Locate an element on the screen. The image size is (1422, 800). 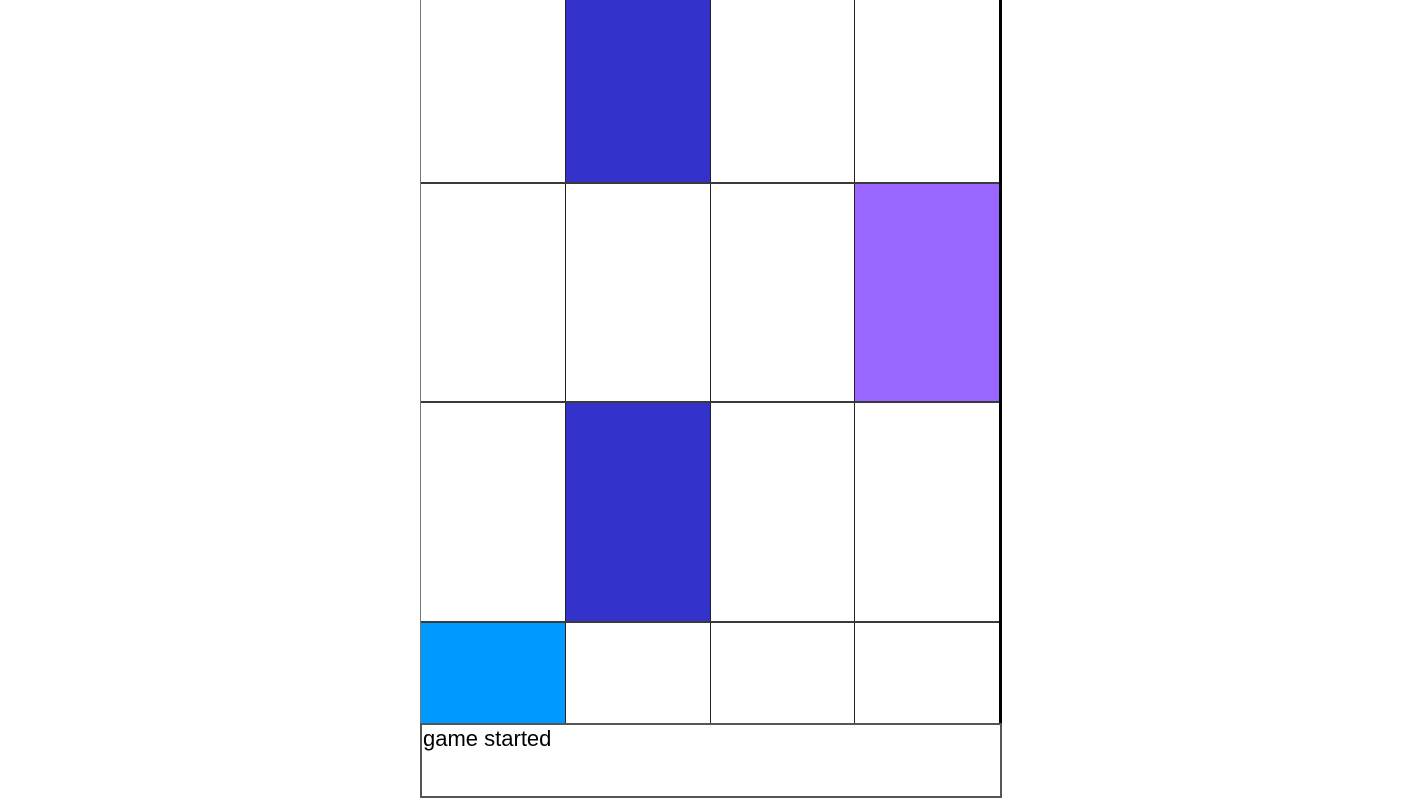
tile-indigo-mid is located at coordinates (638, 512).